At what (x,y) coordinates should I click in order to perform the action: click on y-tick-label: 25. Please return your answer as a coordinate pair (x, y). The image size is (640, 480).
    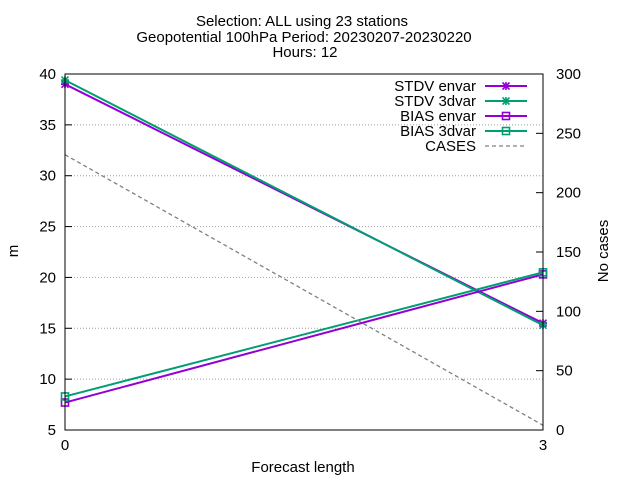
    Looking at the image, I should click on (47, 227).